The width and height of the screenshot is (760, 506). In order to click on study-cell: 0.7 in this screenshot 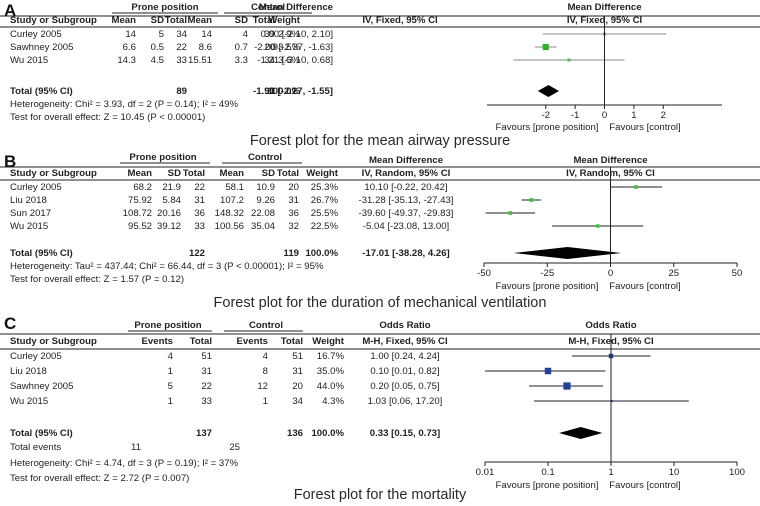, I will do `click(241, 47)`.